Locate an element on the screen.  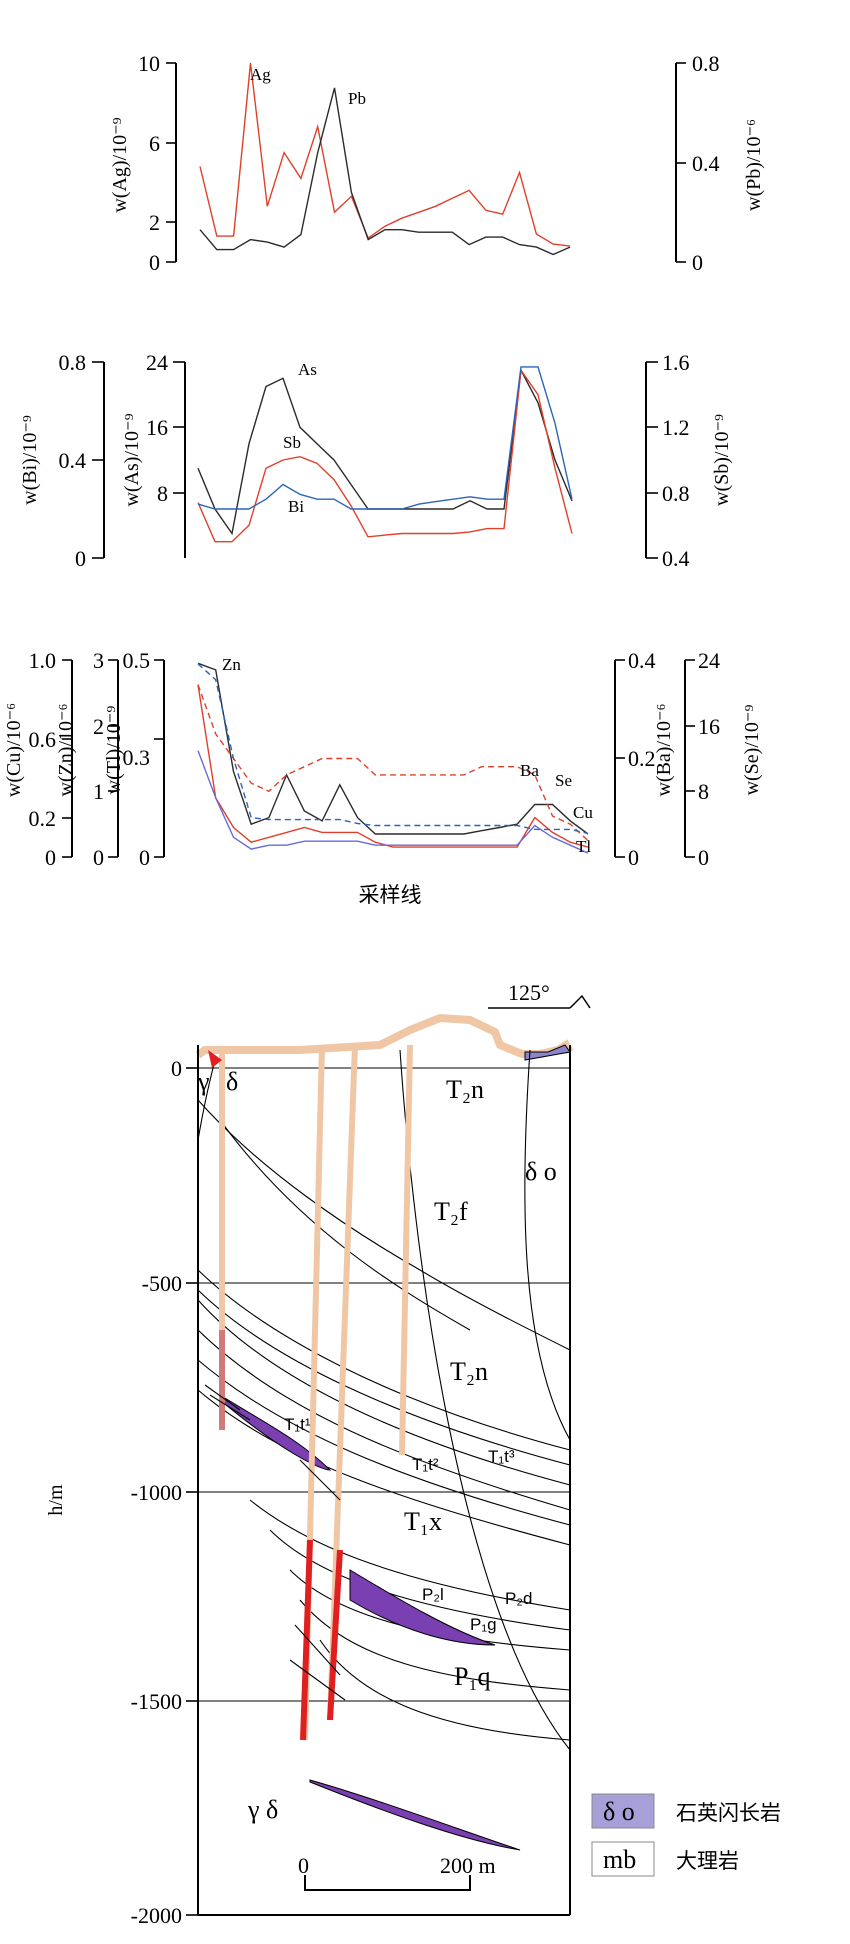
series-label-bi: Bi is located at coordinates (296, 506).